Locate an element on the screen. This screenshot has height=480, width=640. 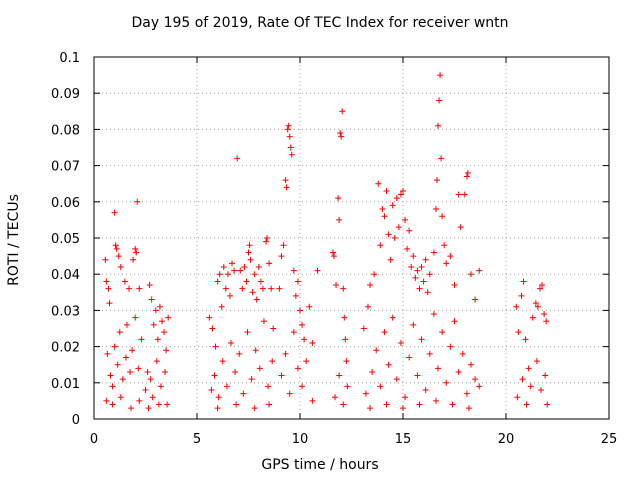
y-tick-label-8: 0.08 is located at coordinates (65, 130).